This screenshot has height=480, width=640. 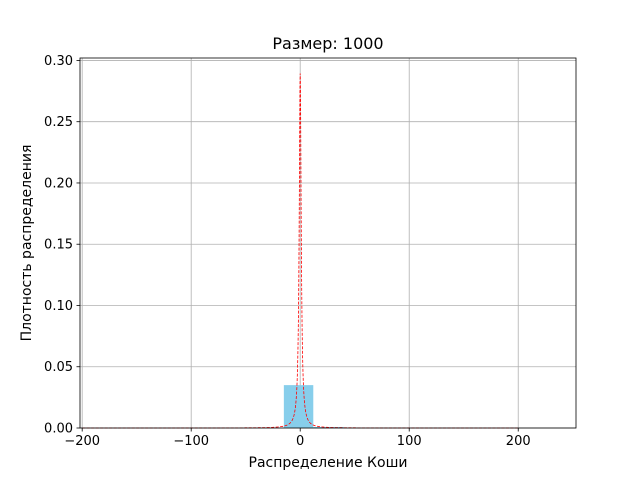 I want to click on x-tick-label: 200, so click(x=518, y=441).